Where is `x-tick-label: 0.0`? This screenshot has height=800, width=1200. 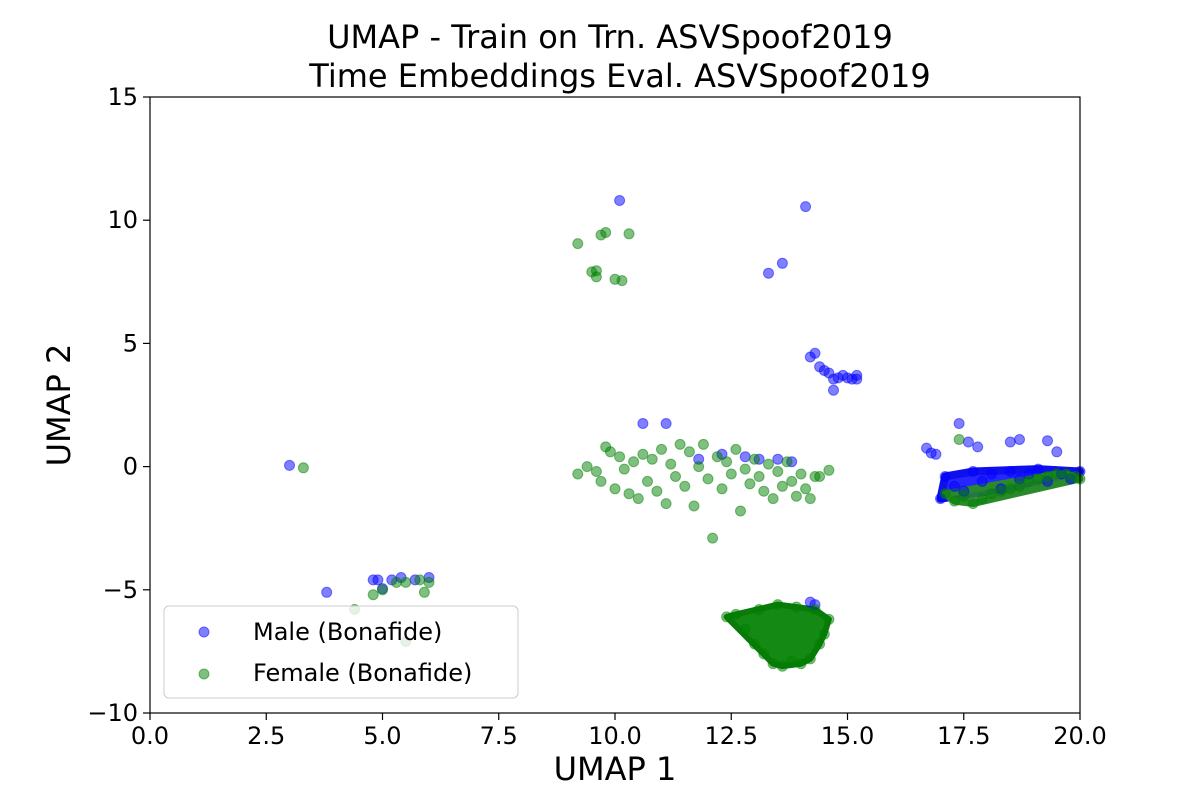
x-tick-label: 0.0 is located at coordinates (150, 736).